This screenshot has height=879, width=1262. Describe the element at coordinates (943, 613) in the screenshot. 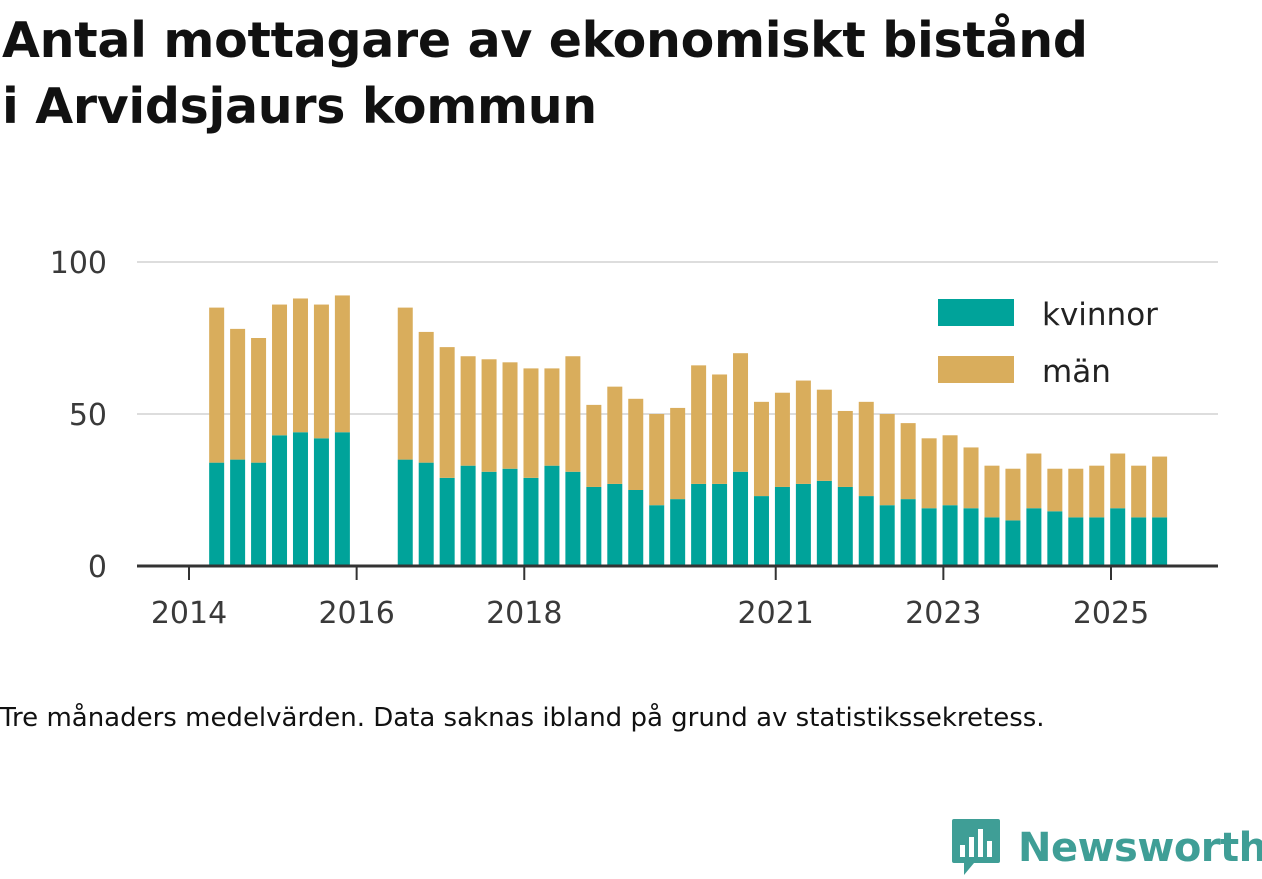

I see `x-tick-label-2023: 2023` at that location.